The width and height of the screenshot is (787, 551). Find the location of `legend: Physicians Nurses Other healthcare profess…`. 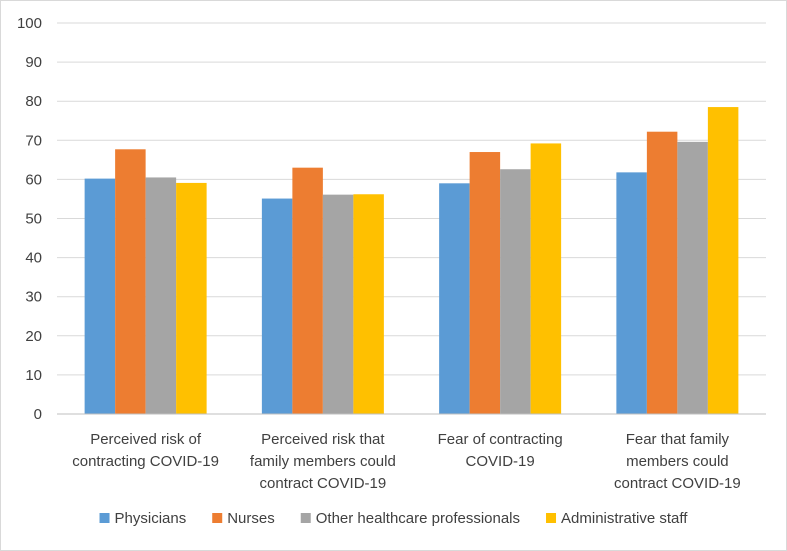

legend: Physicians Nurses Other healthcare profess… is located at coordinates (393, 518).